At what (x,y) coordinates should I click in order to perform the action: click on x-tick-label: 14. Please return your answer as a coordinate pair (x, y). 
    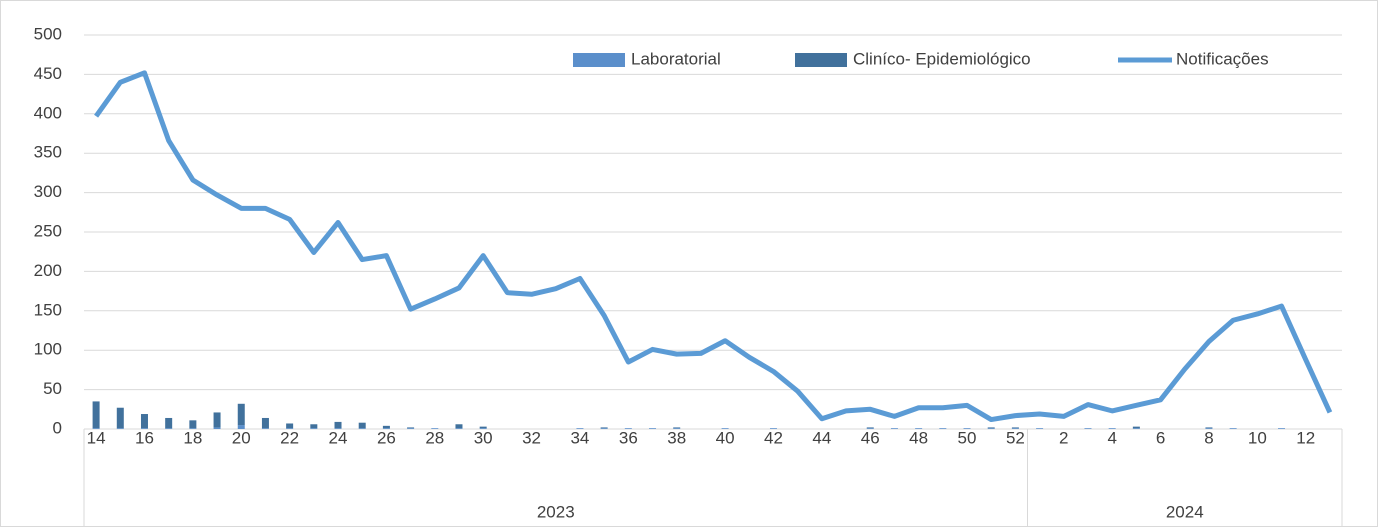
    Looking at the image, I should click on (96, 437).